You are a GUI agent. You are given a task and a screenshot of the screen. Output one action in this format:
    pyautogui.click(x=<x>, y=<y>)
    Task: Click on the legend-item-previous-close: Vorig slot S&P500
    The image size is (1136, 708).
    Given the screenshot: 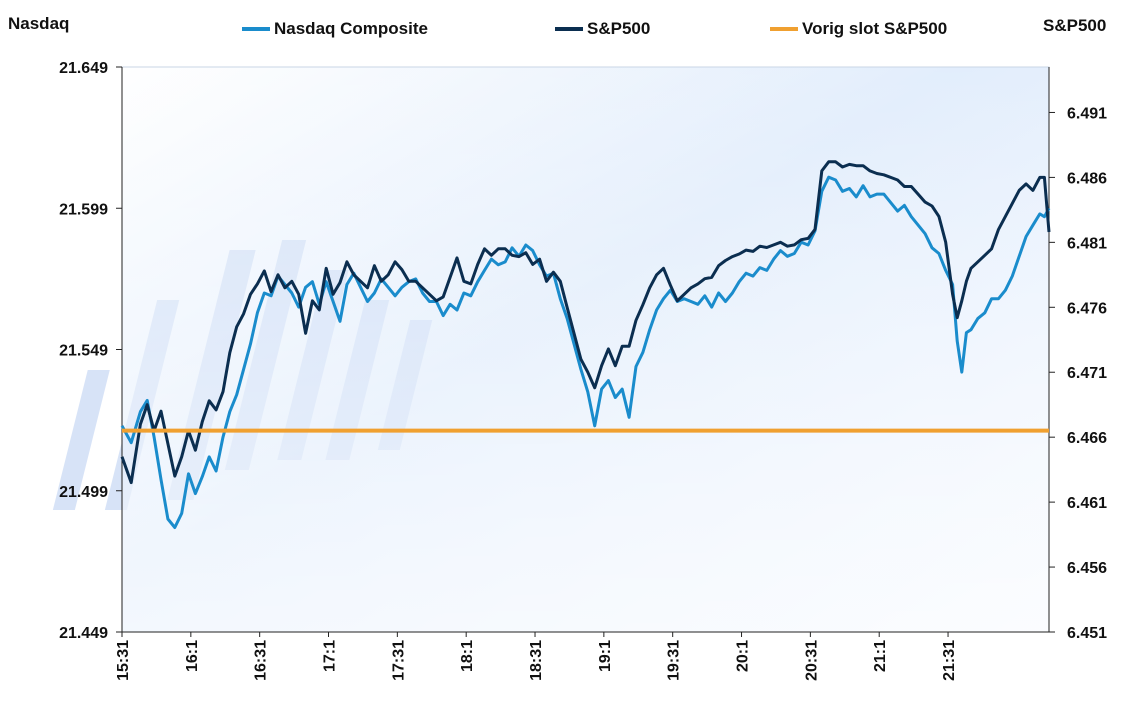 What is the action you would take?
    pyautogui.click(x=858, y=29)
    